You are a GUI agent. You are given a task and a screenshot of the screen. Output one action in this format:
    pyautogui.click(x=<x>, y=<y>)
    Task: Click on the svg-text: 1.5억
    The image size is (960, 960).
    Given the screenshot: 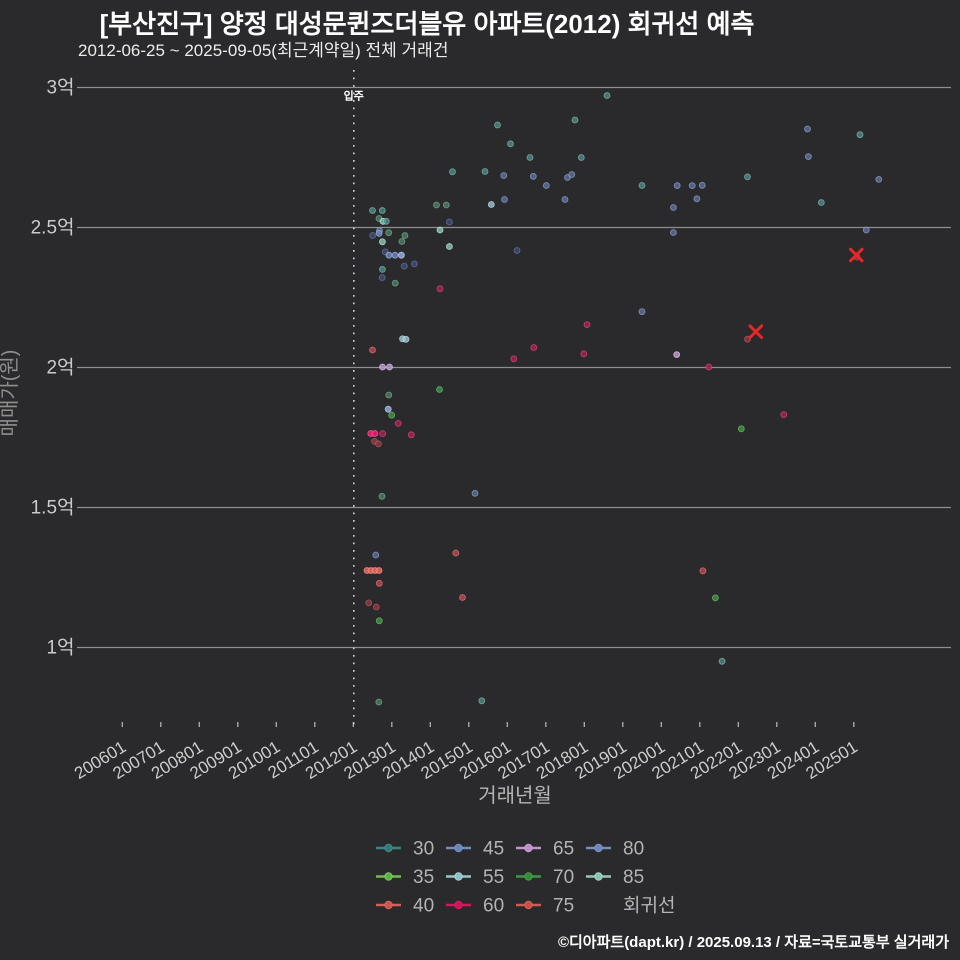 What is the action you would take?
    pyautogui.click(x=53, y=508)
    